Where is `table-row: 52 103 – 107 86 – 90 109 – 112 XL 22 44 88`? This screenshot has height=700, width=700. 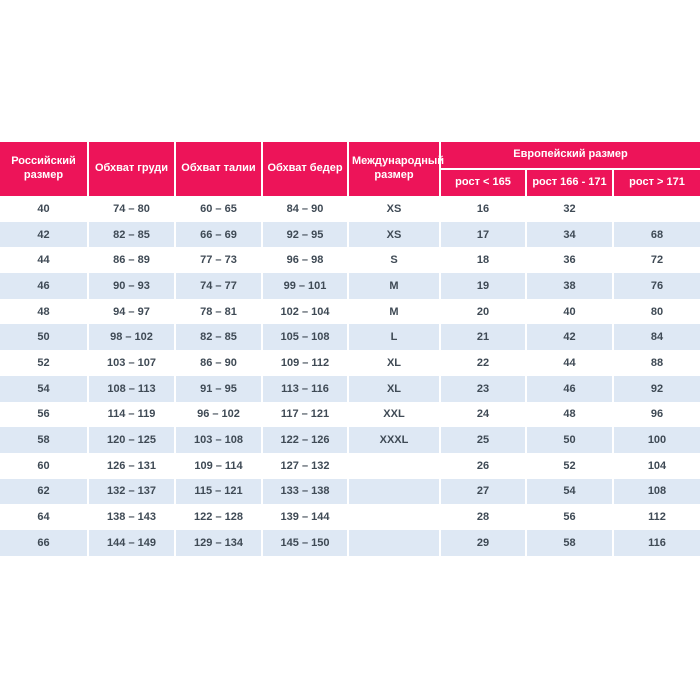
table-row: 52 103 – 107 86 – 90 109 – 112 XL 22 44 88 is located at coordinates (350, 363).